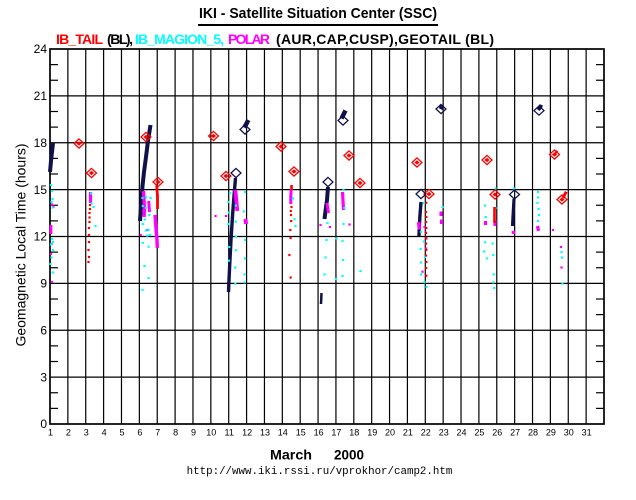 Image resolution: width=636 pixels, height=500 pixels. What do you see at coordinates (390, 432) in the screenshot?
I see `svg-text: 20` at bounding box center [390, 432].